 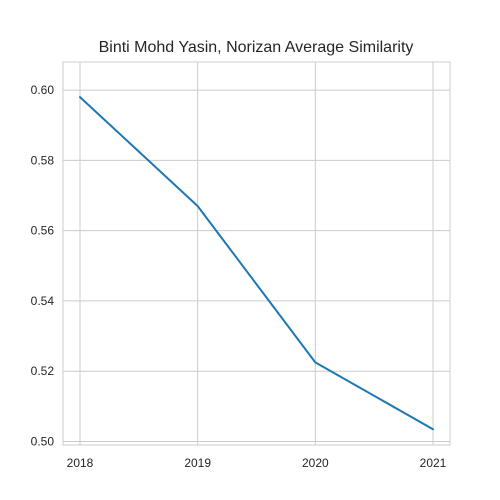 I want to click on x-tick-label: 2021, so click(x=433, y=463).